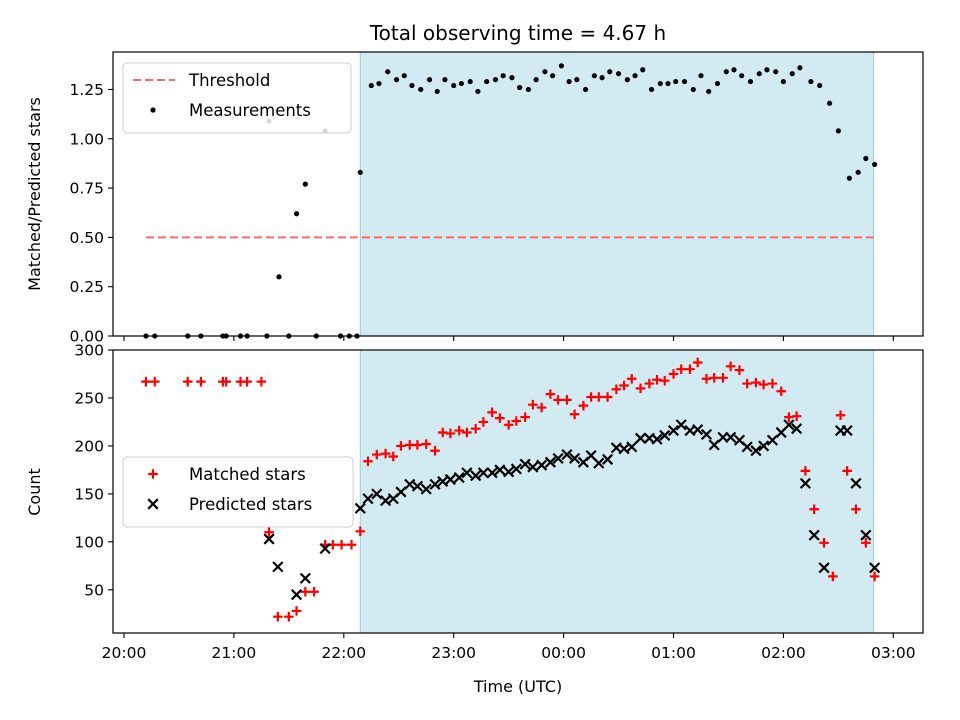 This screenshot has height=720, width=960. Describe the element at coordinates (517, 686) in the screenshot. I see `x-axis-label: Time (UTC)` at that location.